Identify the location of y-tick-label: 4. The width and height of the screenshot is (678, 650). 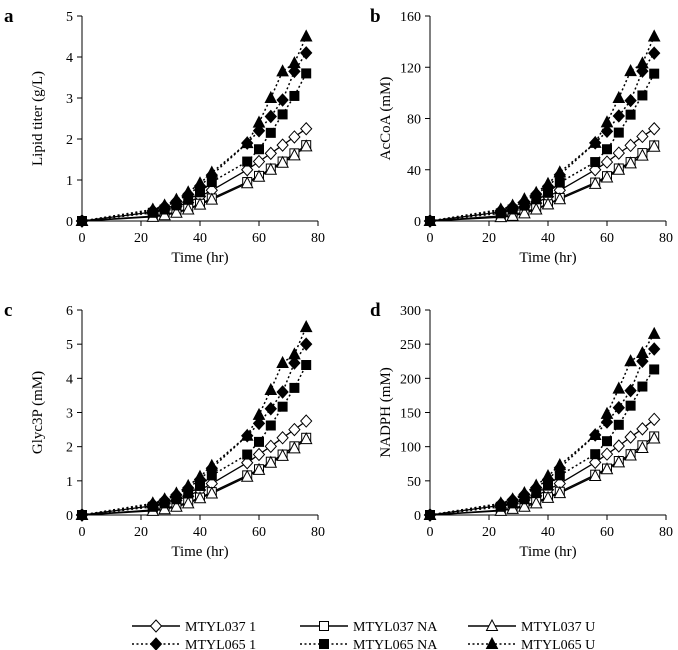
(69, 58).